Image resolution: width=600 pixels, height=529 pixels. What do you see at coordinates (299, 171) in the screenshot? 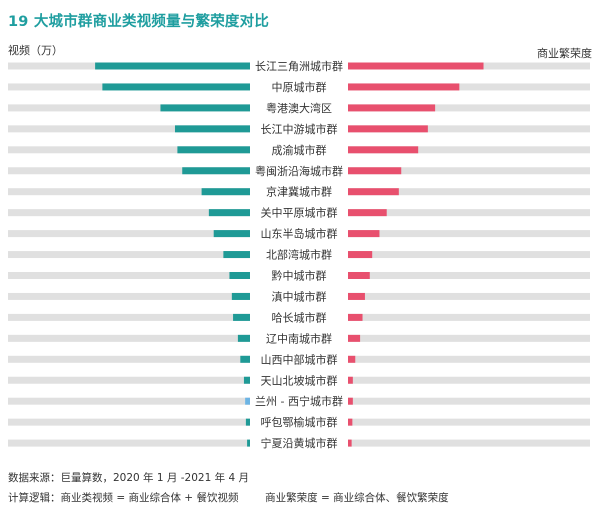
I see `category-label: 粤闽浙沿海城市群` at bounding box center [299, 171].